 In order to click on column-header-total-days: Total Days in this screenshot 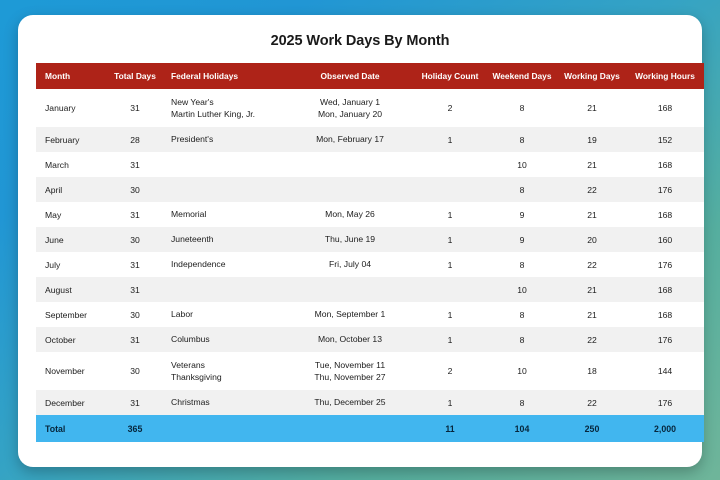, I will do `click(135, 76)`.